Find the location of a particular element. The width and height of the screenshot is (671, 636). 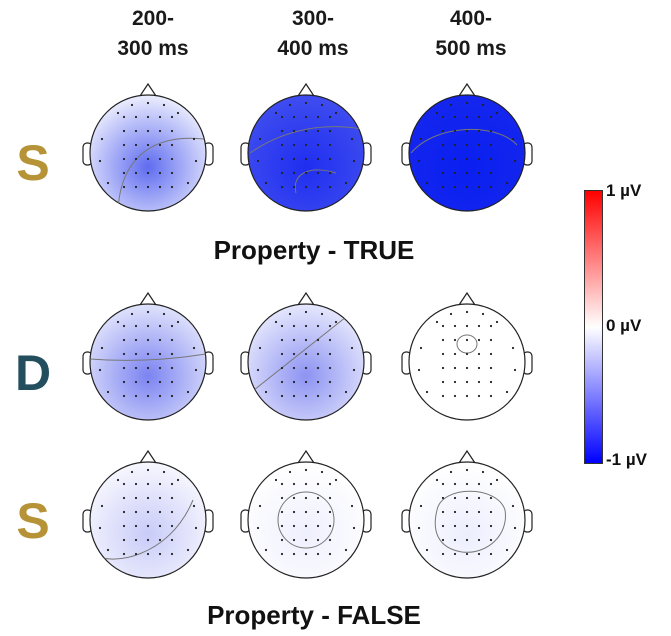

condition-title-true: Property - TRUE is located at coordinates (314, 250).